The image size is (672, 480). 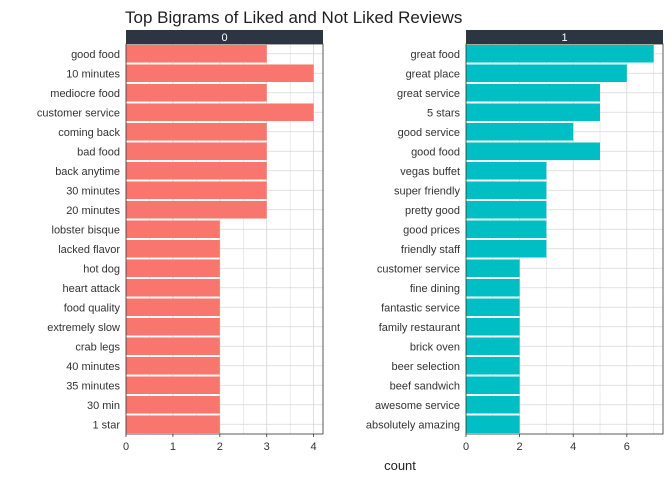 What do you see at coordinates (417, 406) in the screenshot?
I see `category-label: awesome service` at bounding box center [417, 406].